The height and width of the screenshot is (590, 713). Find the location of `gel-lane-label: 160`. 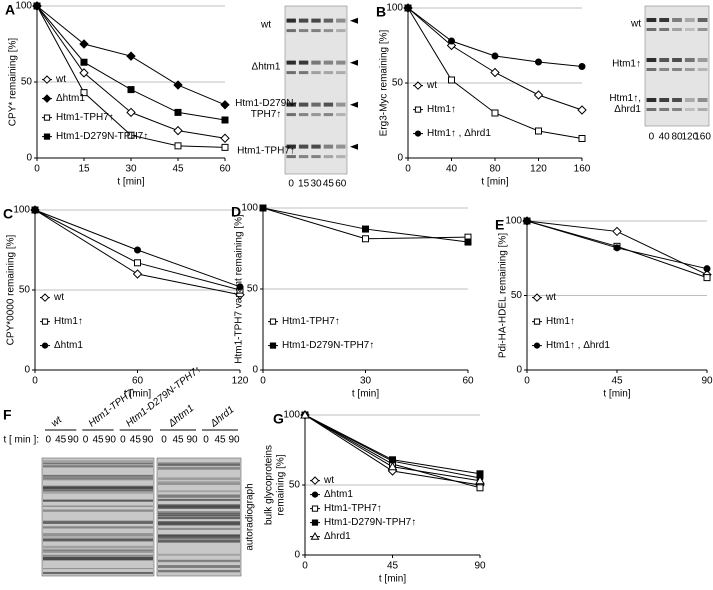

gel-lane-label: 160 is located at coordinates (702, 137).